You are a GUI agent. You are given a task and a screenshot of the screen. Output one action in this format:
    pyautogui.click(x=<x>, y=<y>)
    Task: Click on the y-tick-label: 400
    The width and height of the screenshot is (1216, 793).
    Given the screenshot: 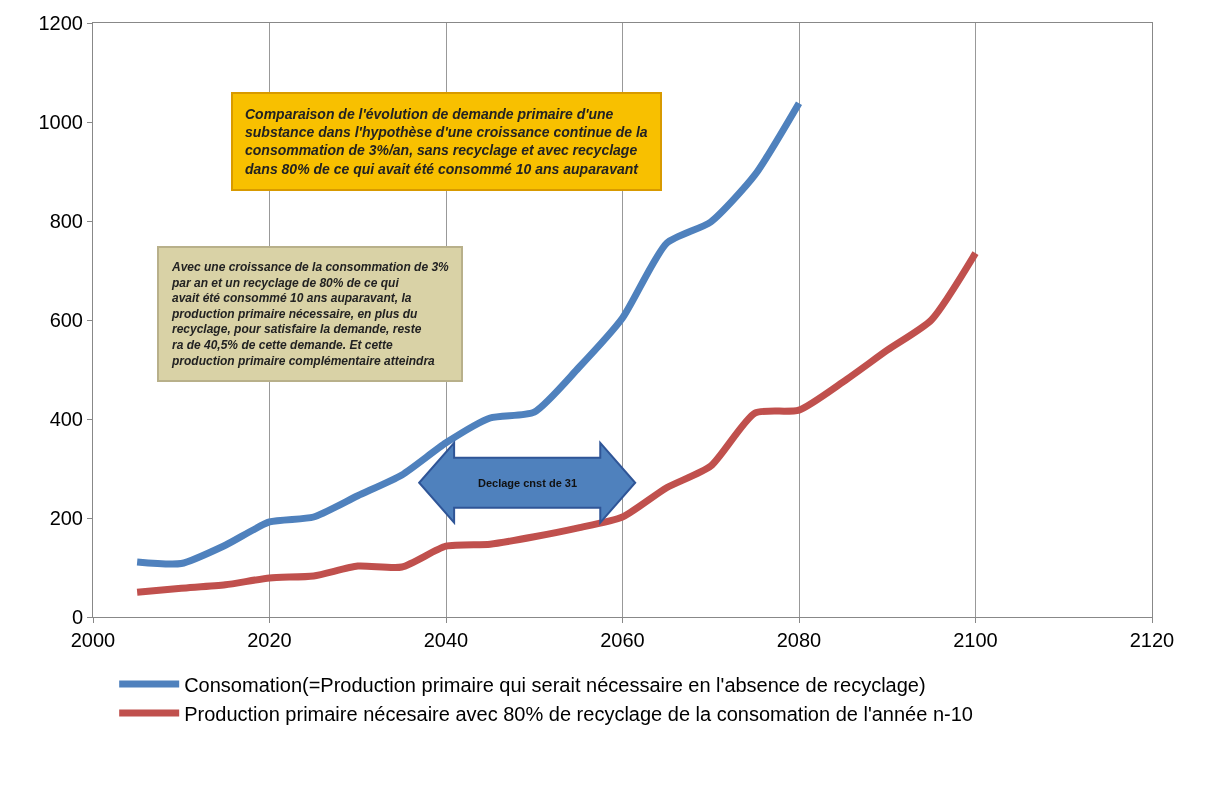 What is the action you would take?
    pyautogui.click(x=66, y=419)
    